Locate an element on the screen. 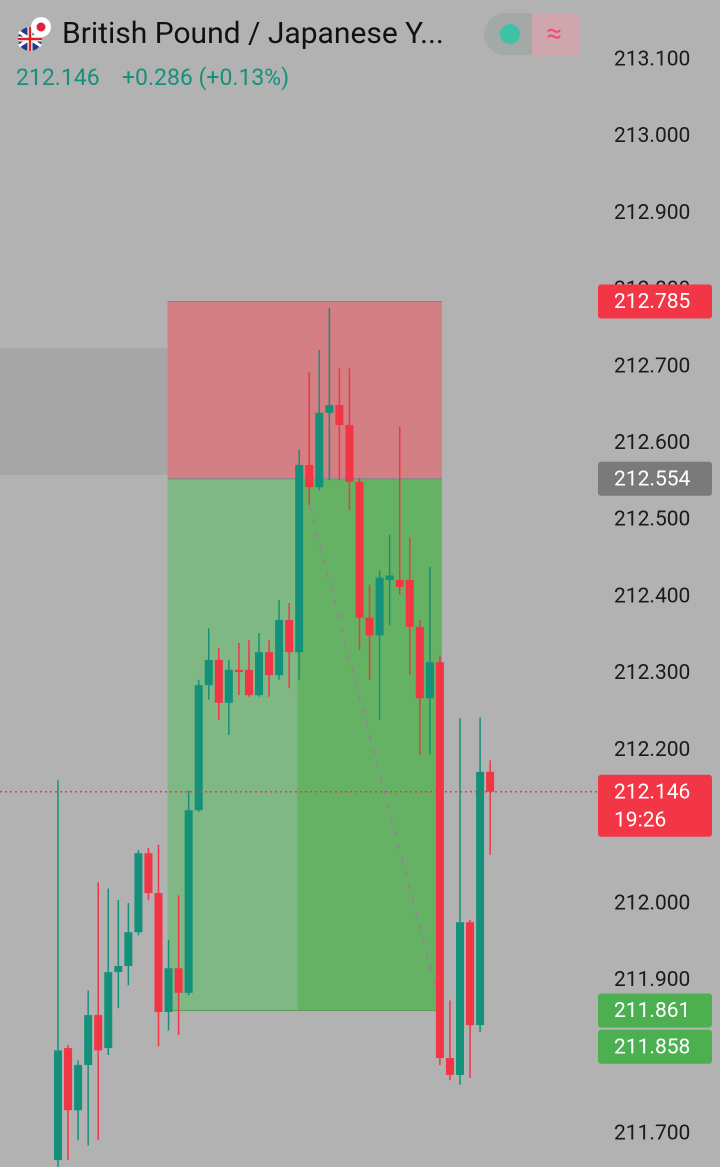 The image size is (720, 1167). y-tick-label: 213.100 is located at coordinates (652, 59).